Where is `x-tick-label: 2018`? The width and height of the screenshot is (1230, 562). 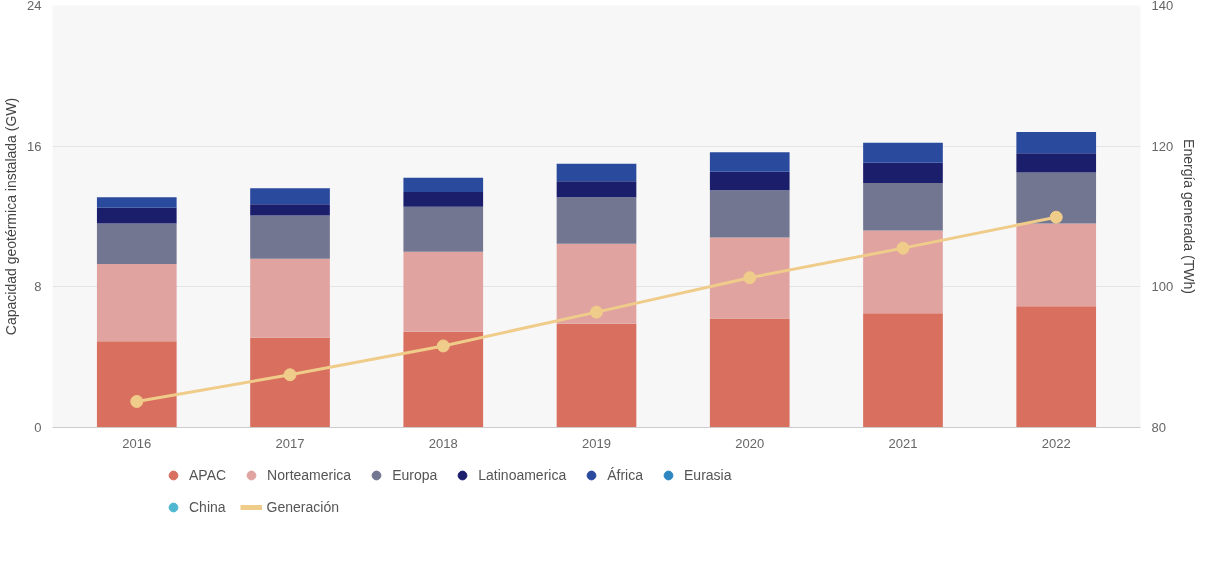
x-tick-label: 2018 is located at coordinates (443, 443).